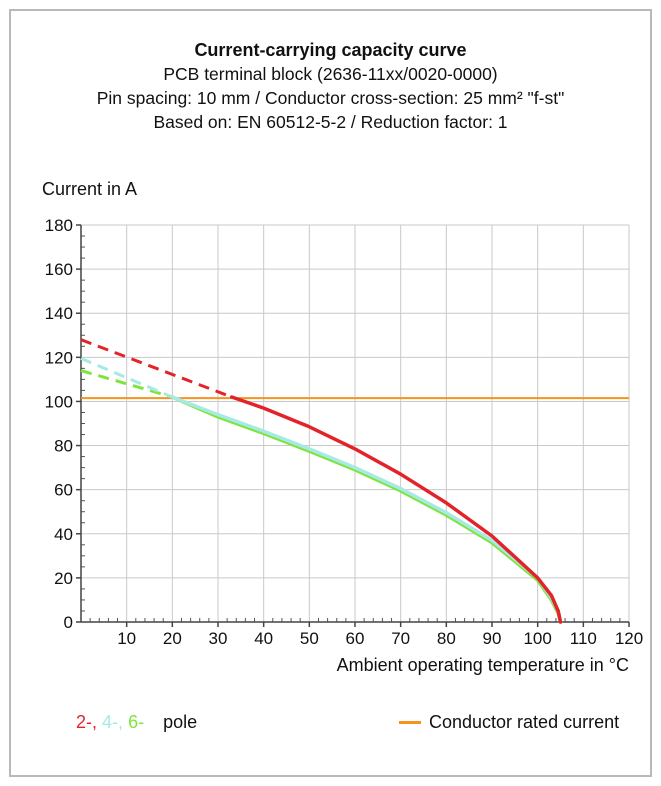 This screenshot has height=786, width=661. I want to click on y-tick-label-8: 160, so click(59, 269).